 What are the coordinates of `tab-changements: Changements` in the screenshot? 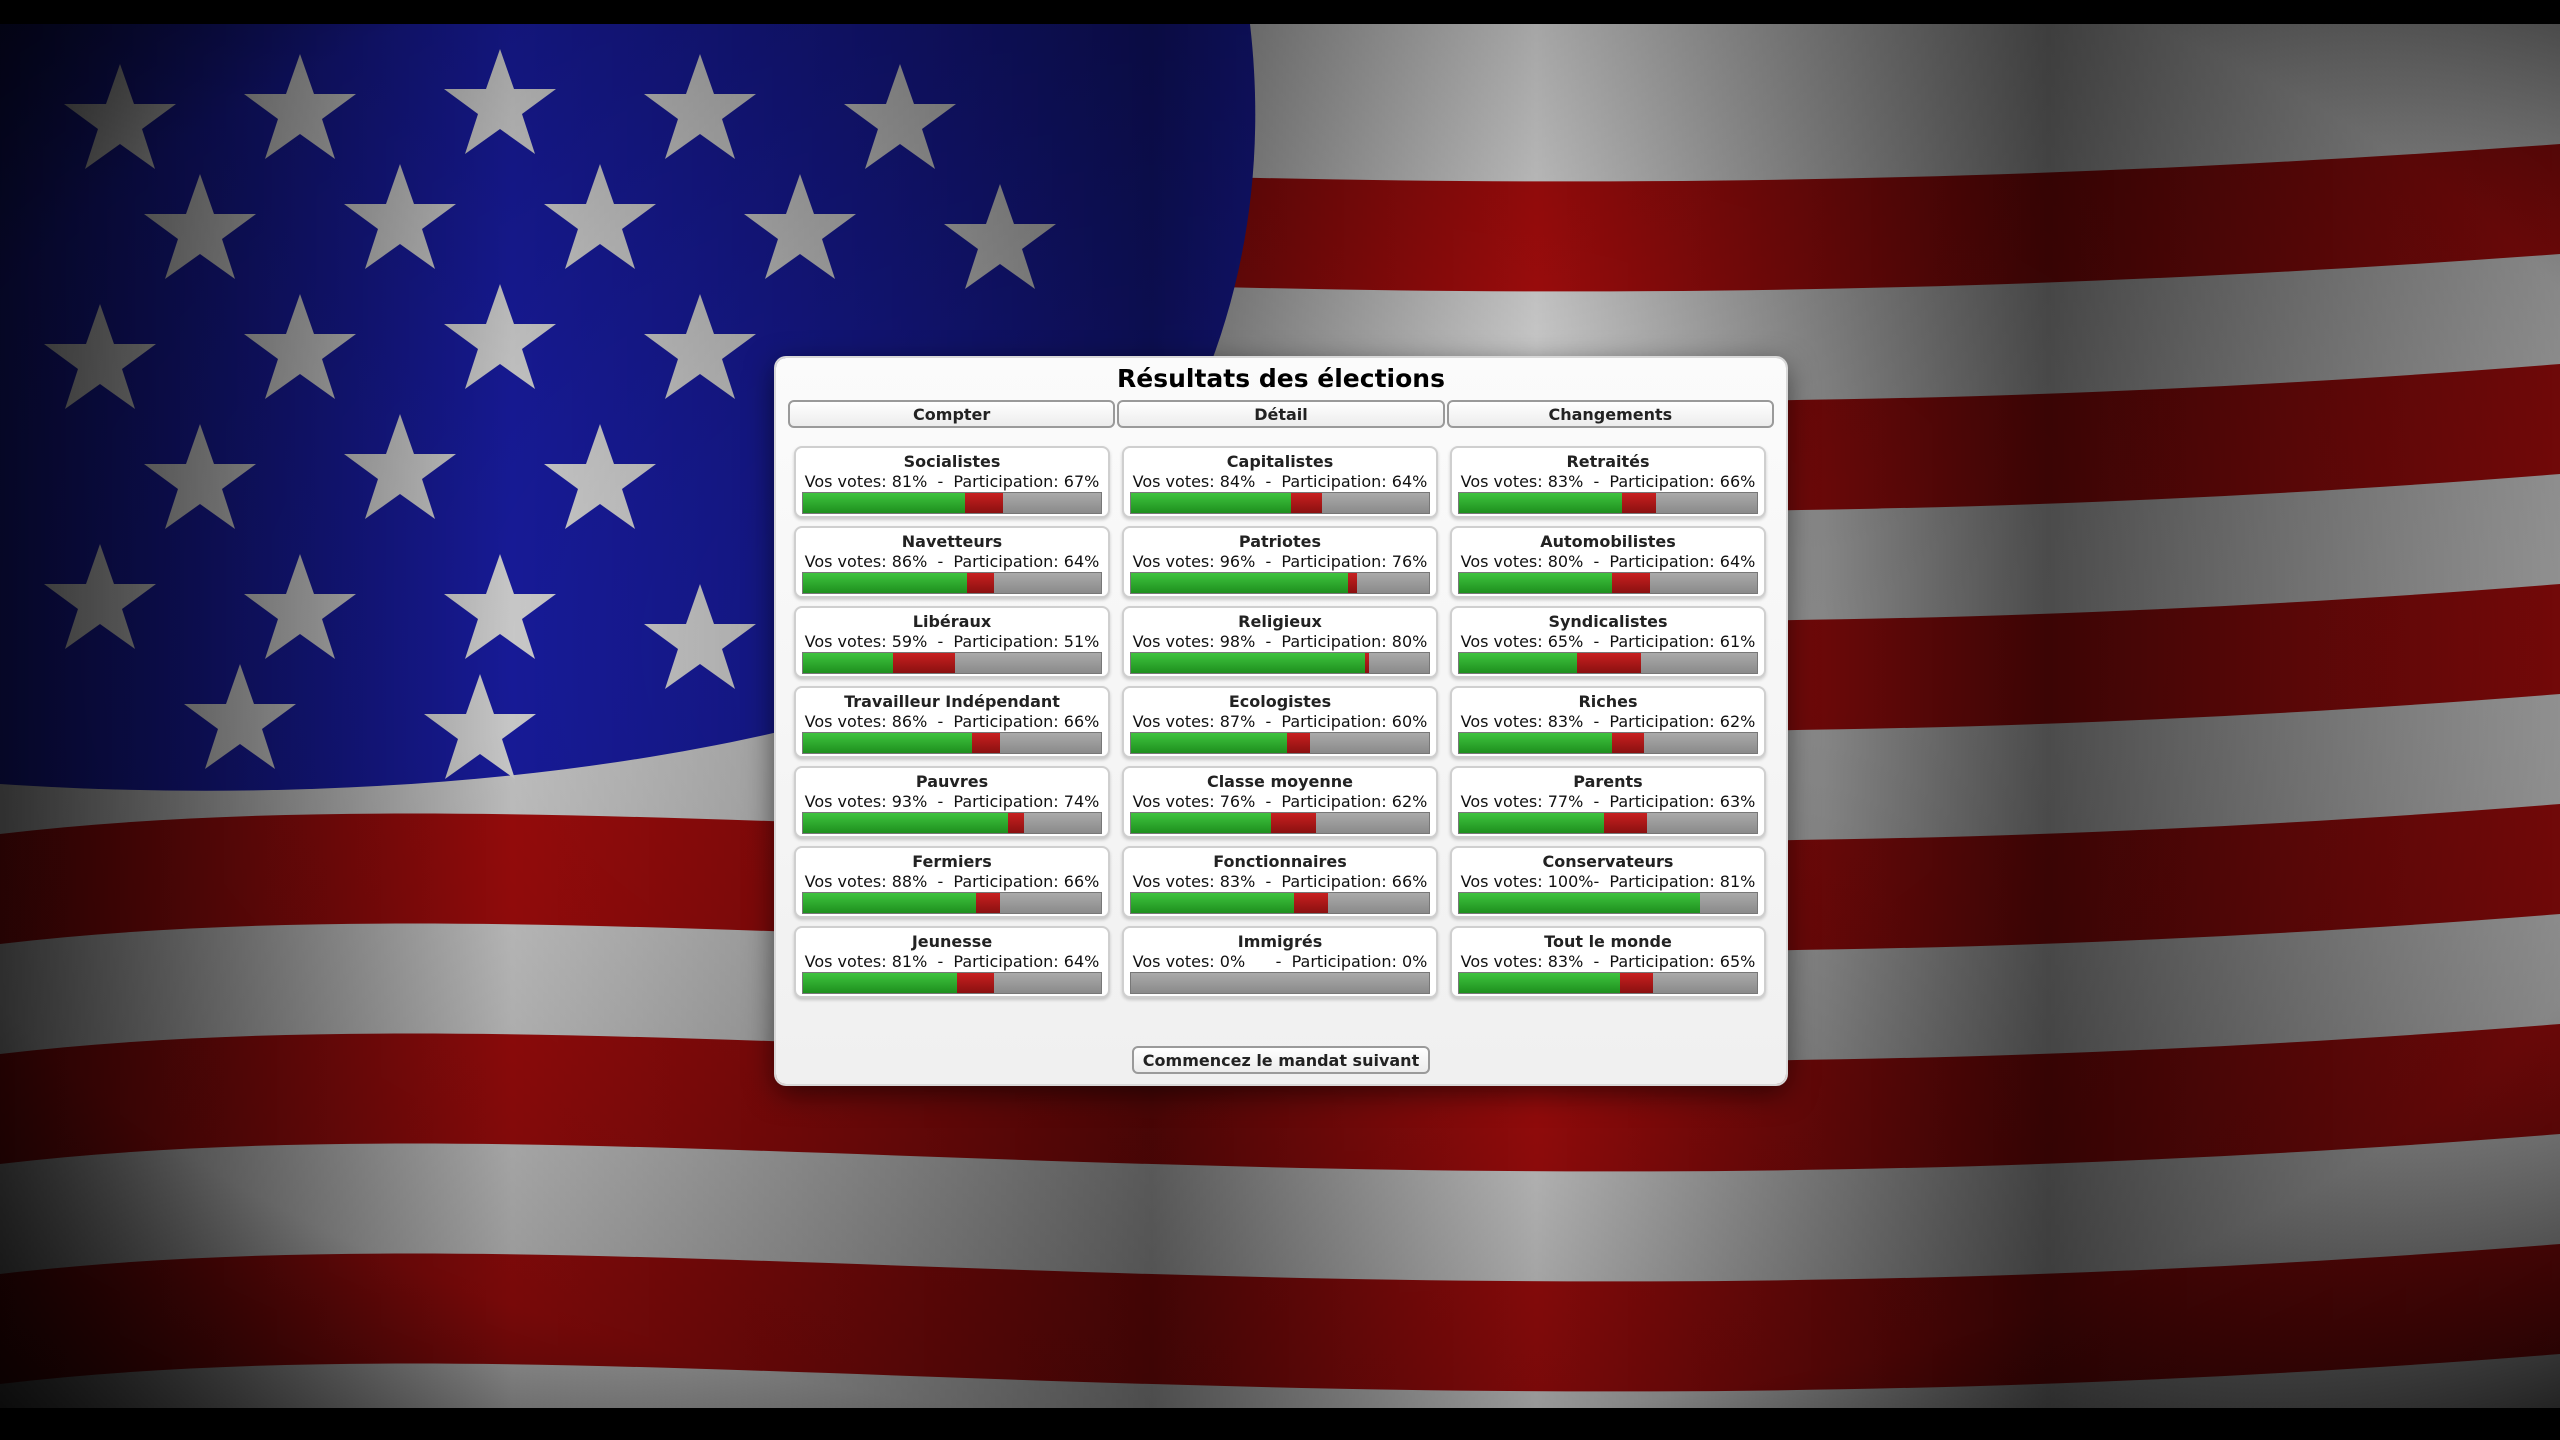 It's located at (1610, 414).